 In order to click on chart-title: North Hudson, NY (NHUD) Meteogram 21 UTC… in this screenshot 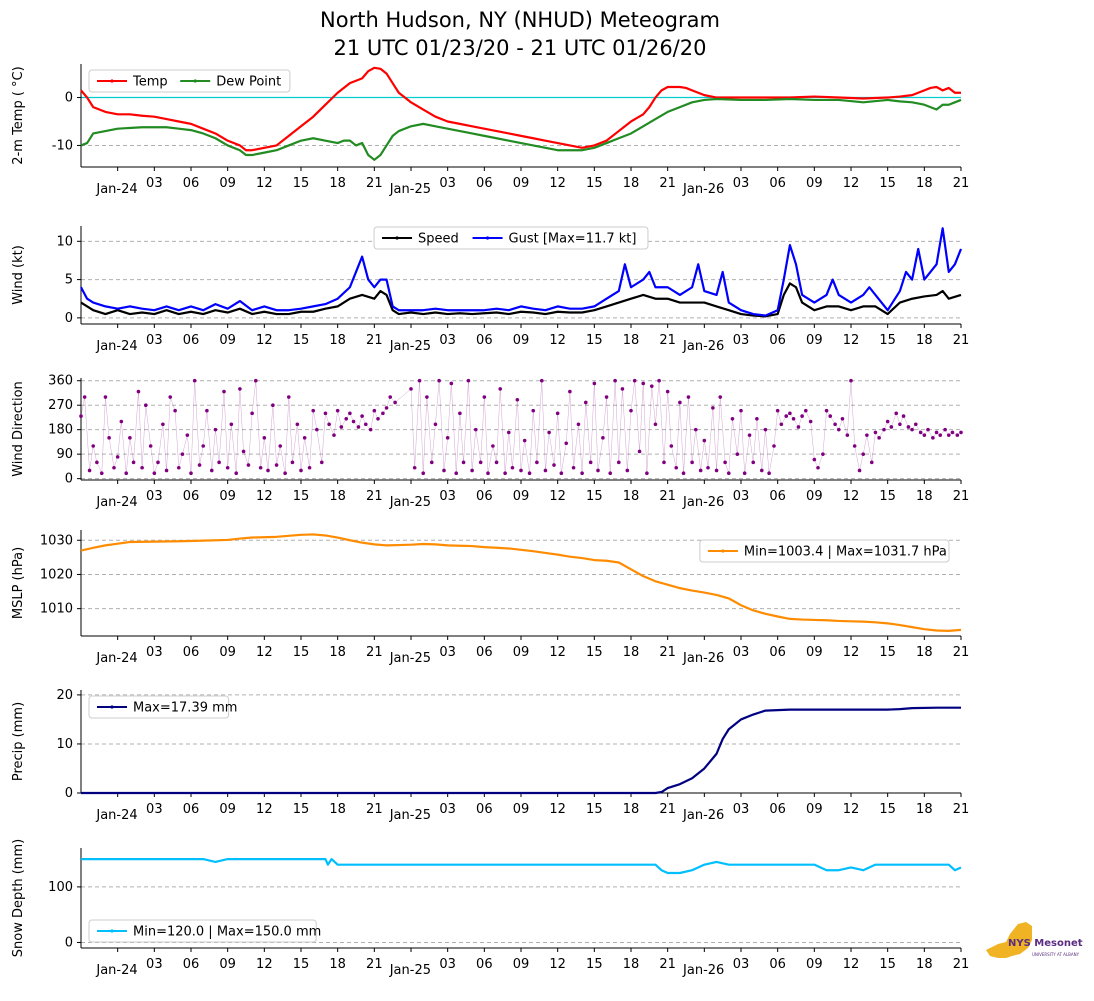, I will do `click(520, 34)`.